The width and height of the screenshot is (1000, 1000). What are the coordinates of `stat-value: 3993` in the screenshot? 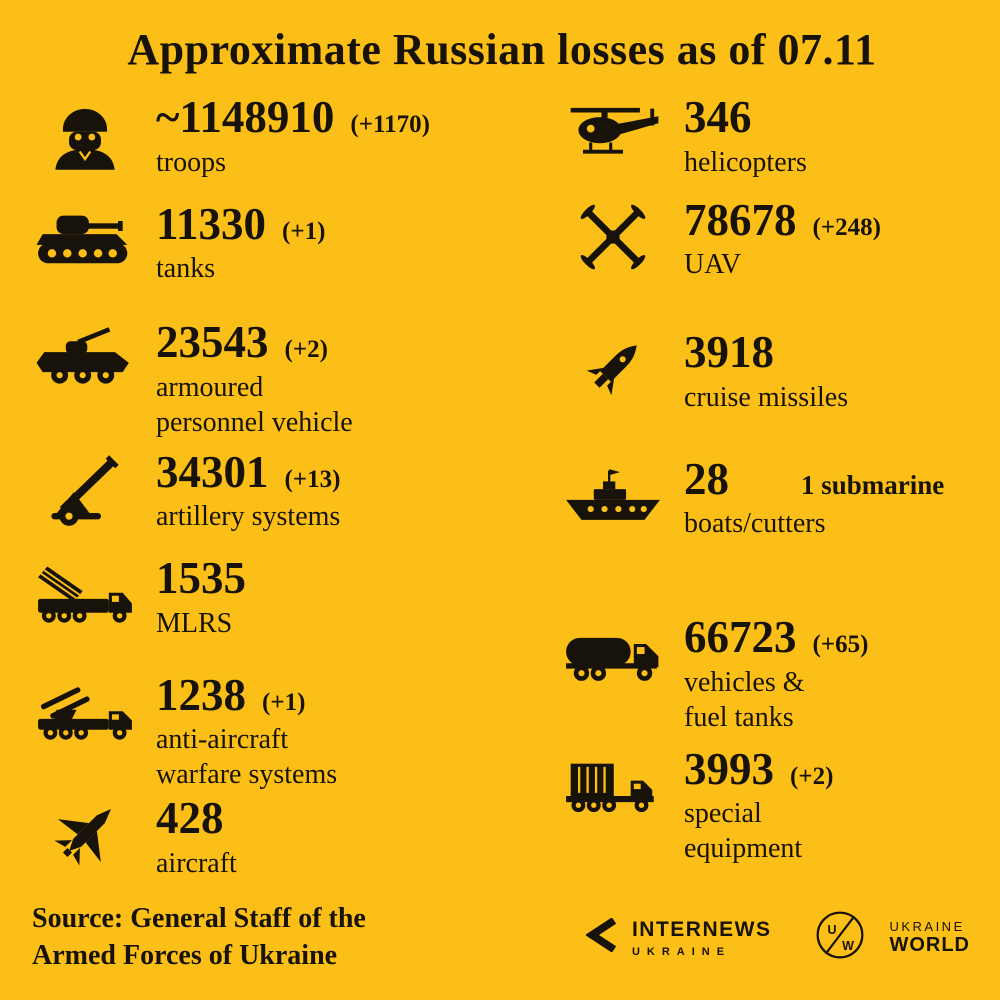 It's located at (729, 768).